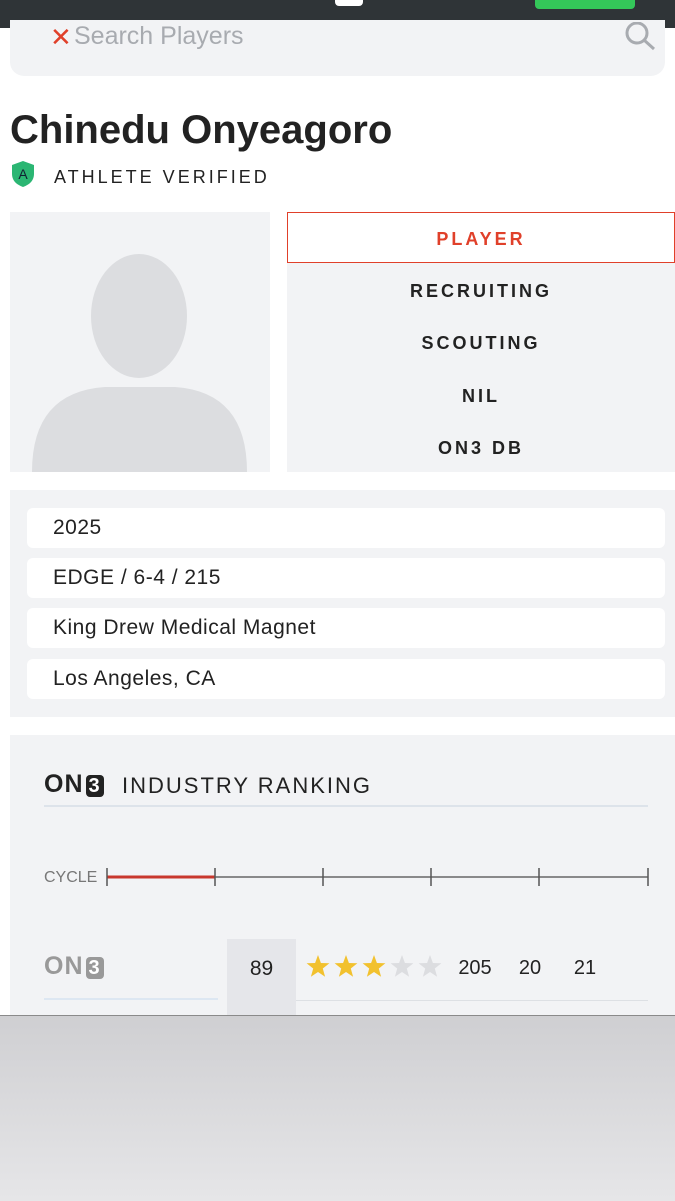 This screenshot has height=1201, width=675. Describe the element at coordinates (184, 627) in the screenshot. I see `info-text: King Drew Medical Magnet` at that location.